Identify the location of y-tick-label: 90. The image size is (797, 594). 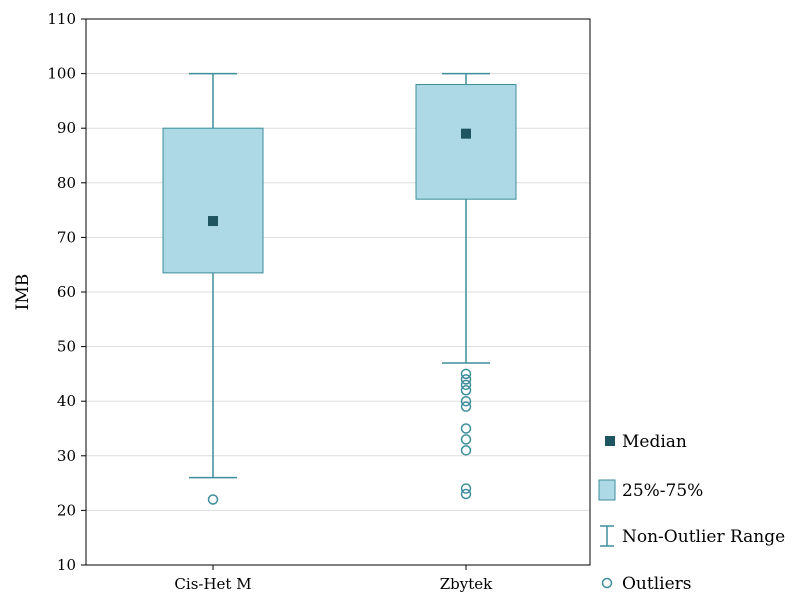
(66, 128).